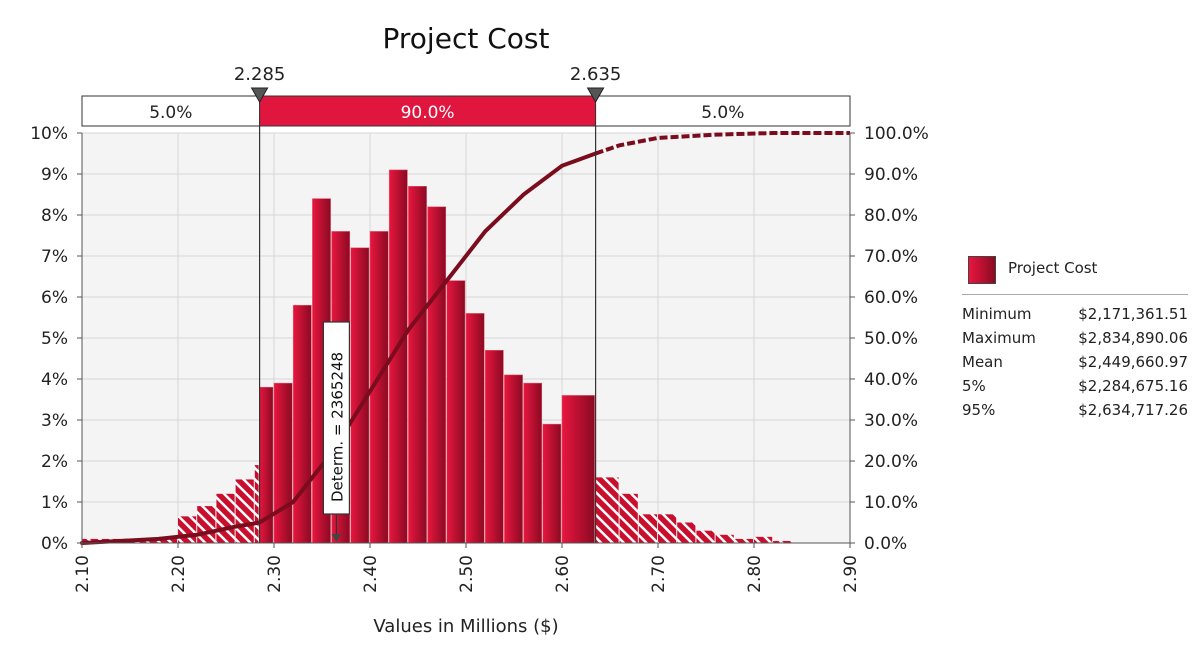  I want to click on legend-swatch, so click(982, 270).